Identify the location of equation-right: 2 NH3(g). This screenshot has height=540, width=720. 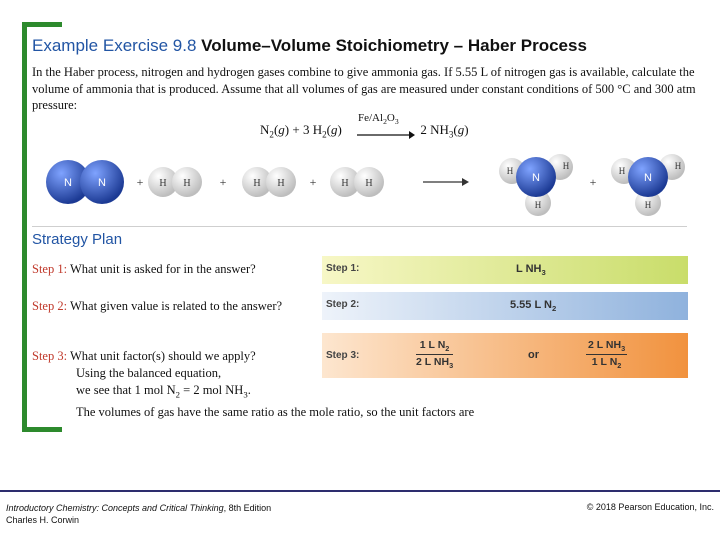
(444, 131).